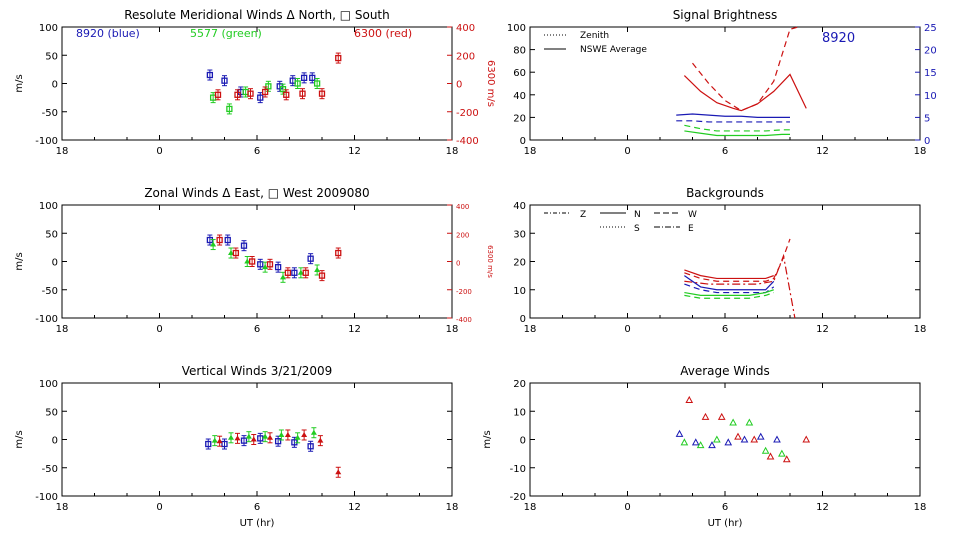 The height and width of the screenshot is (540, 960). I want to click on panel-title: Average Winds, so click(725, 371).